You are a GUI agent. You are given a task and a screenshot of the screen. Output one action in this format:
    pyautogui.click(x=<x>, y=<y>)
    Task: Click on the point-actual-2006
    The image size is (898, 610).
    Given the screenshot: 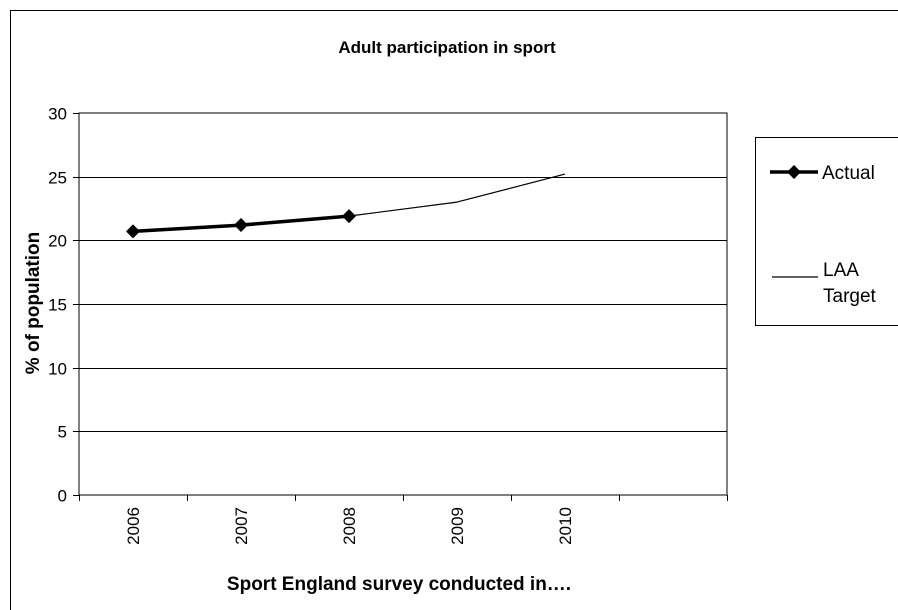 What is the action you would take?
    pyautogui.click(x=133, y=231)
    